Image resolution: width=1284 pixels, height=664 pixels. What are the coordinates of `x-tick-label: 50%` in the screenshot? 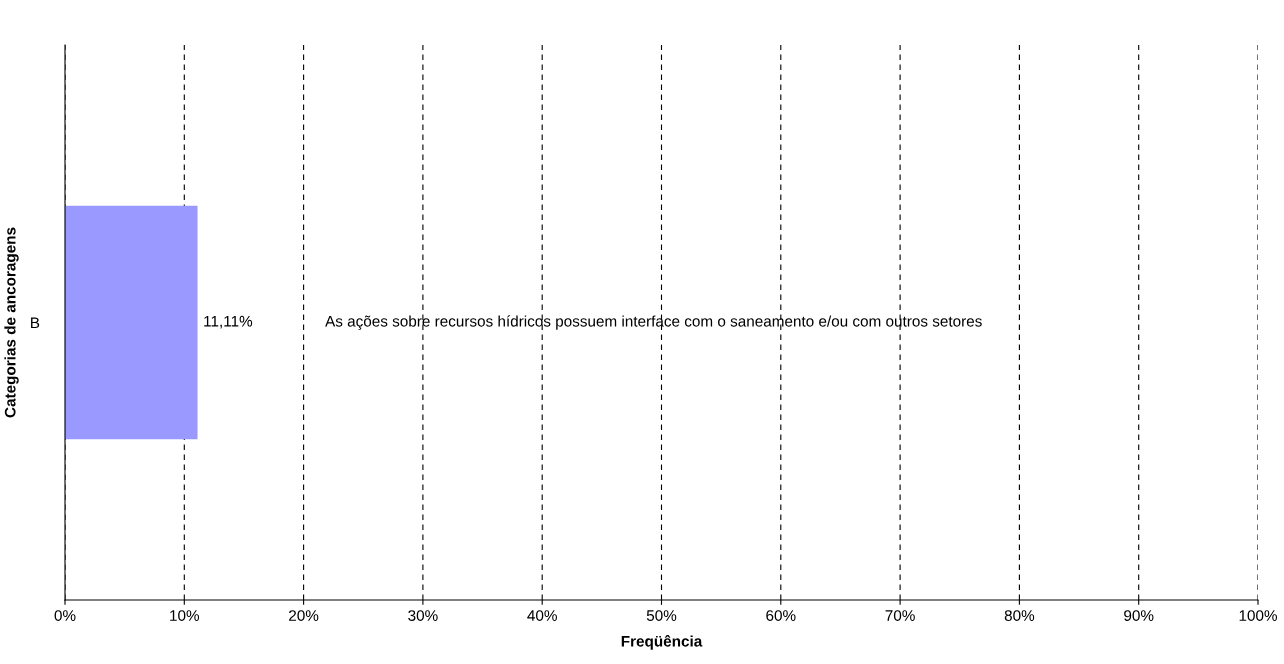 It's located at (661, 615).